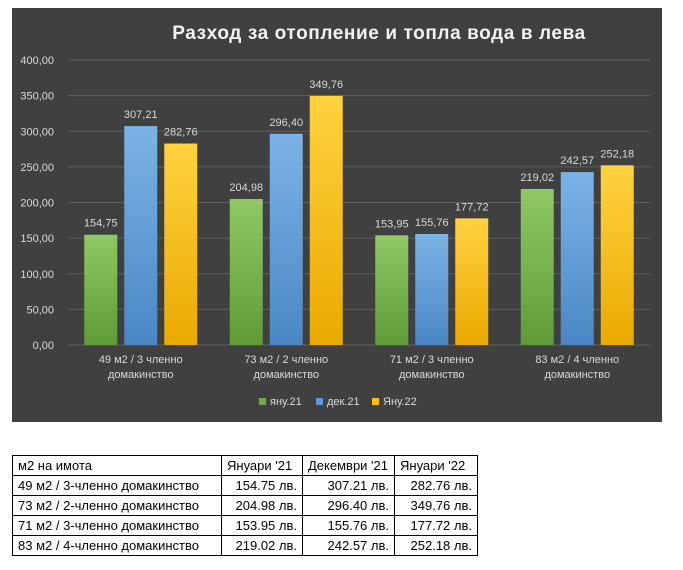 This screenshot has width=683, height=570. I want to click on data-label: 296,40, so click(286, 123).